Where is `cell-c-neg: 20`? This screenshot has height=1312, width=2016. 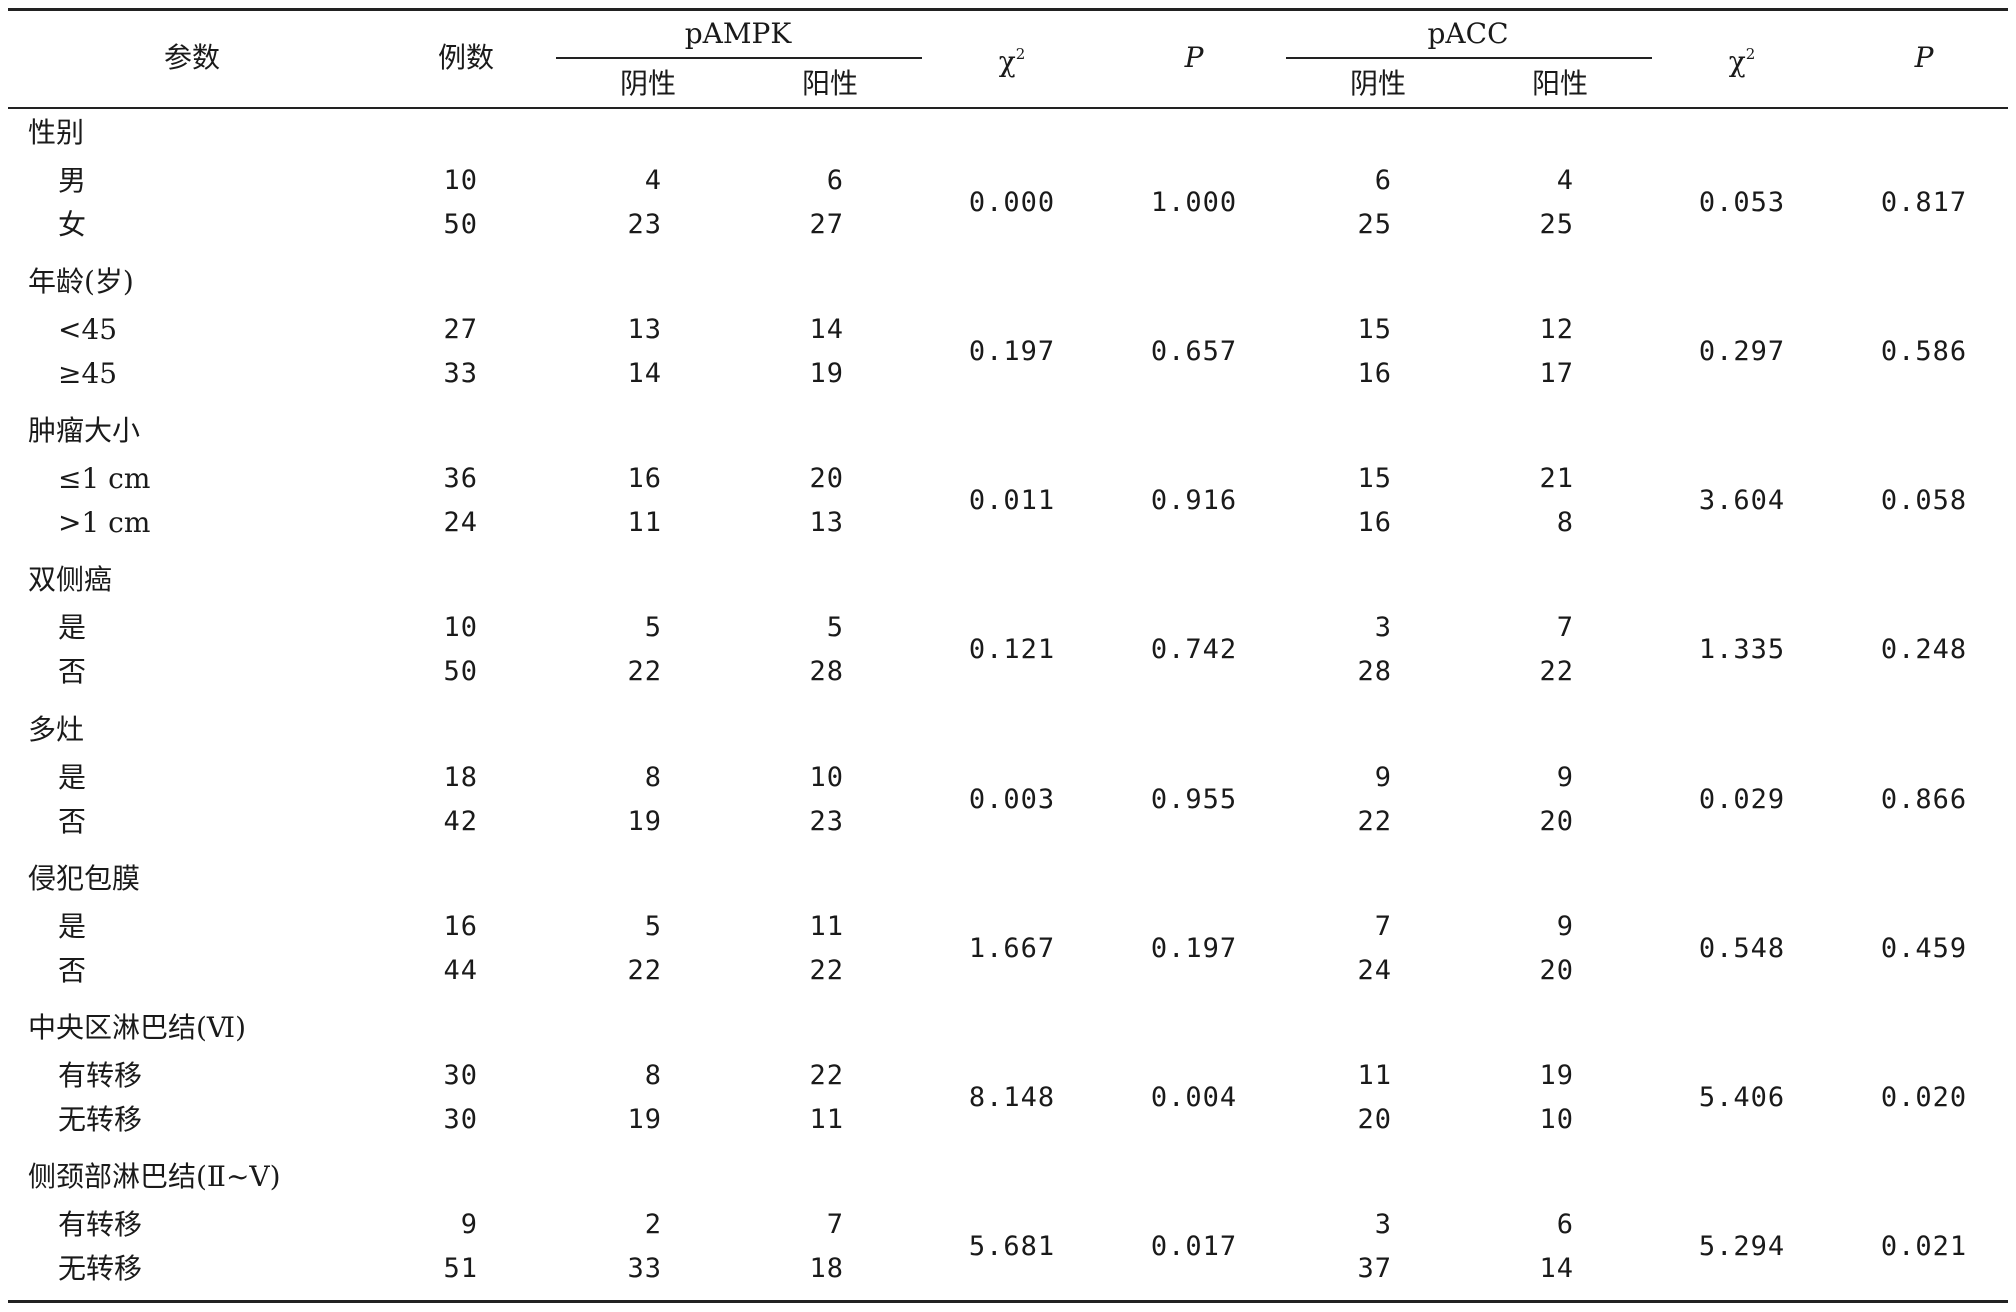
cell-c-neg: 20 is located at coordinates (1374, 1119).